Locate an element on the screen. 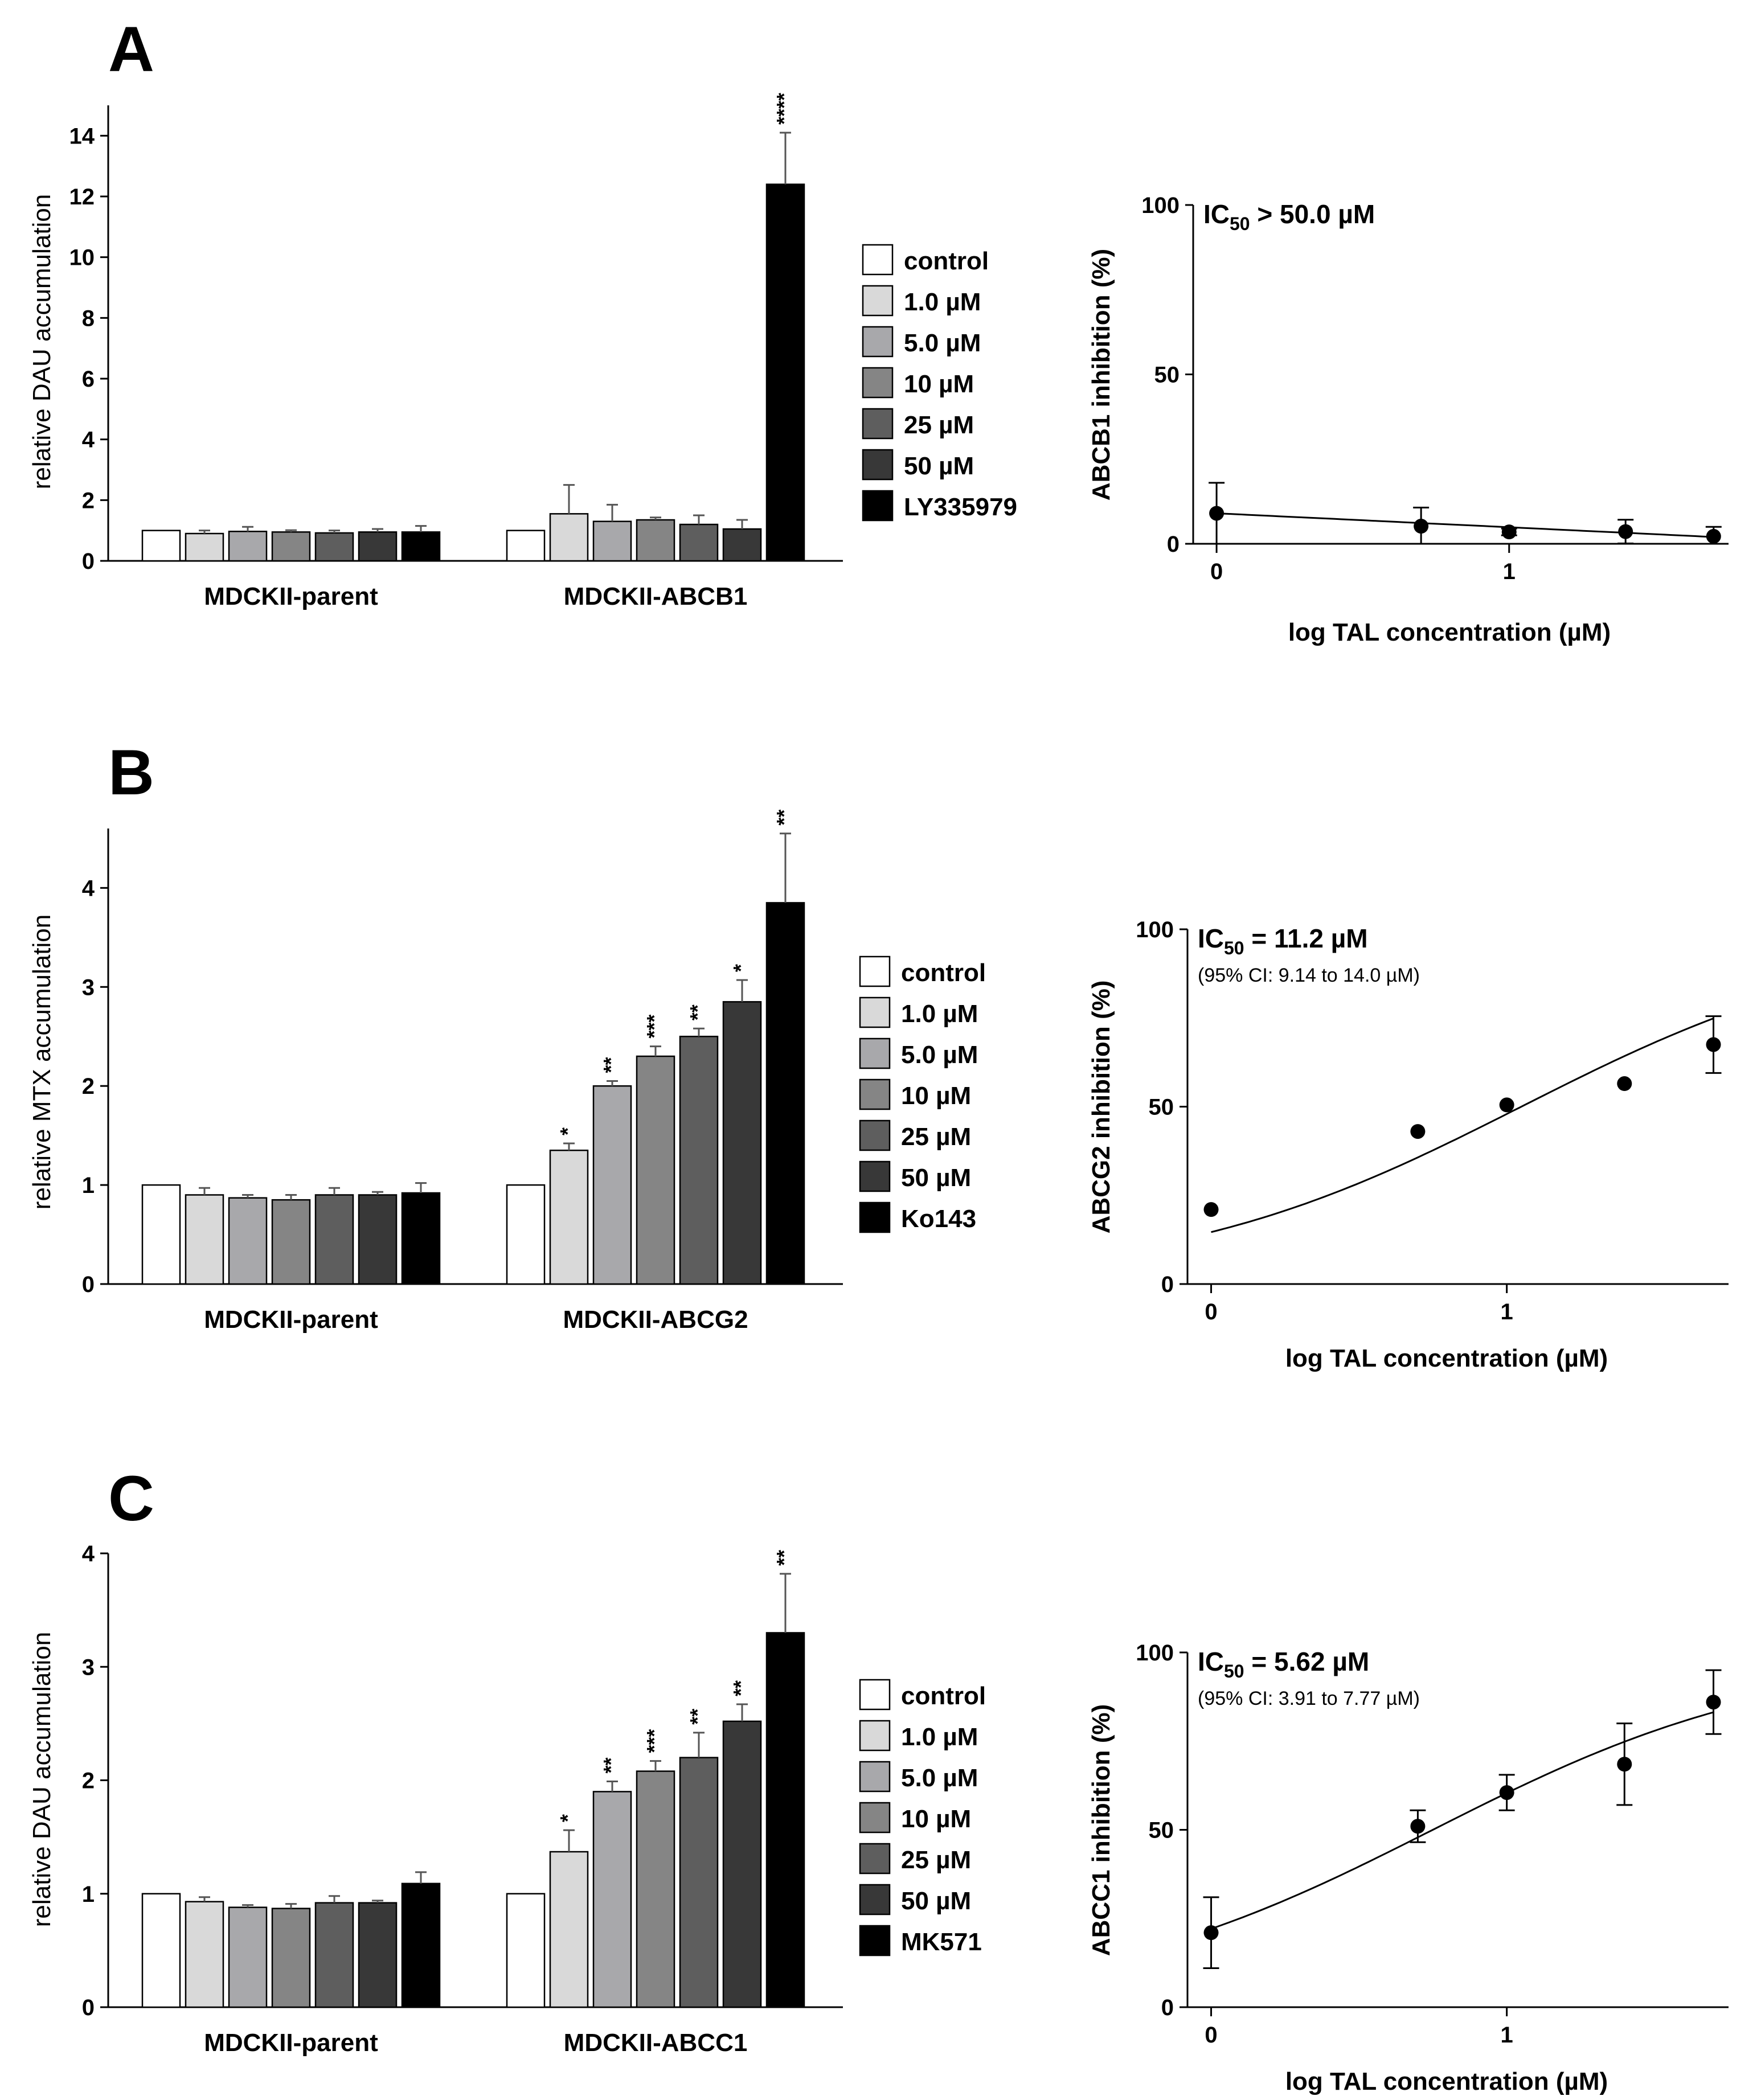 The image size is (1761, 2100). curve-y-axis-label: ABCG2 inhibition (%) is located at coordinates (1101, 1107).